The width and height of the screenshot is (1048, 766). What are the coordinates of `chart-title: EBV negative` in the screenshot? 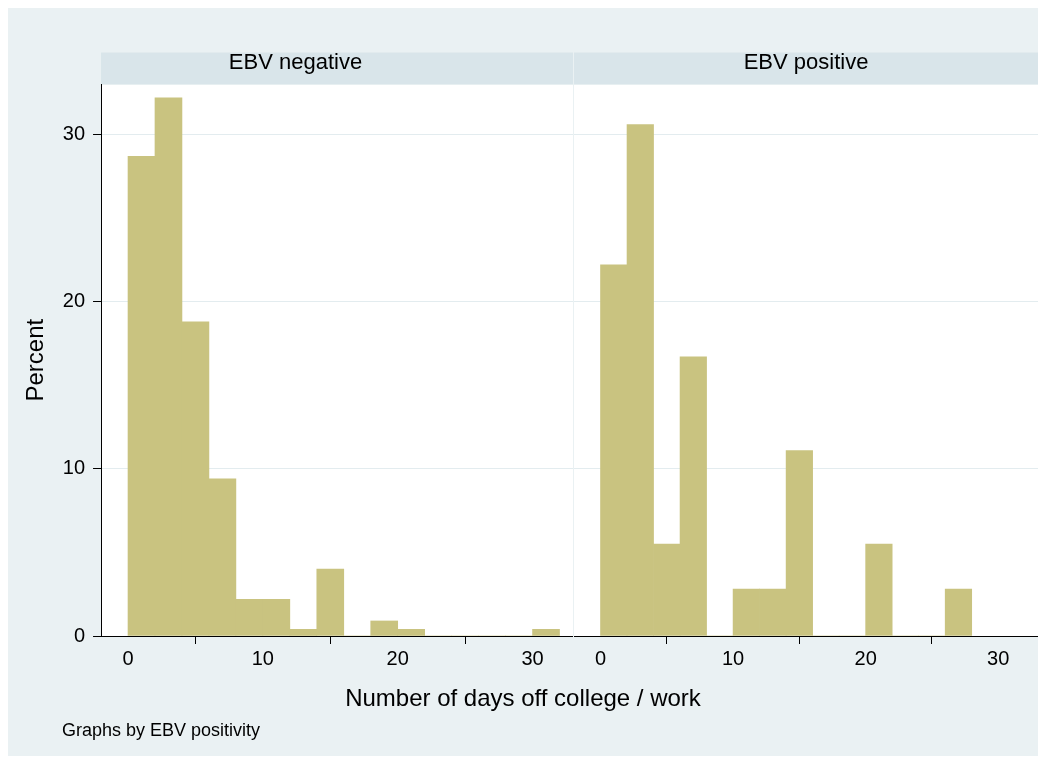 It's located at (295, 62).